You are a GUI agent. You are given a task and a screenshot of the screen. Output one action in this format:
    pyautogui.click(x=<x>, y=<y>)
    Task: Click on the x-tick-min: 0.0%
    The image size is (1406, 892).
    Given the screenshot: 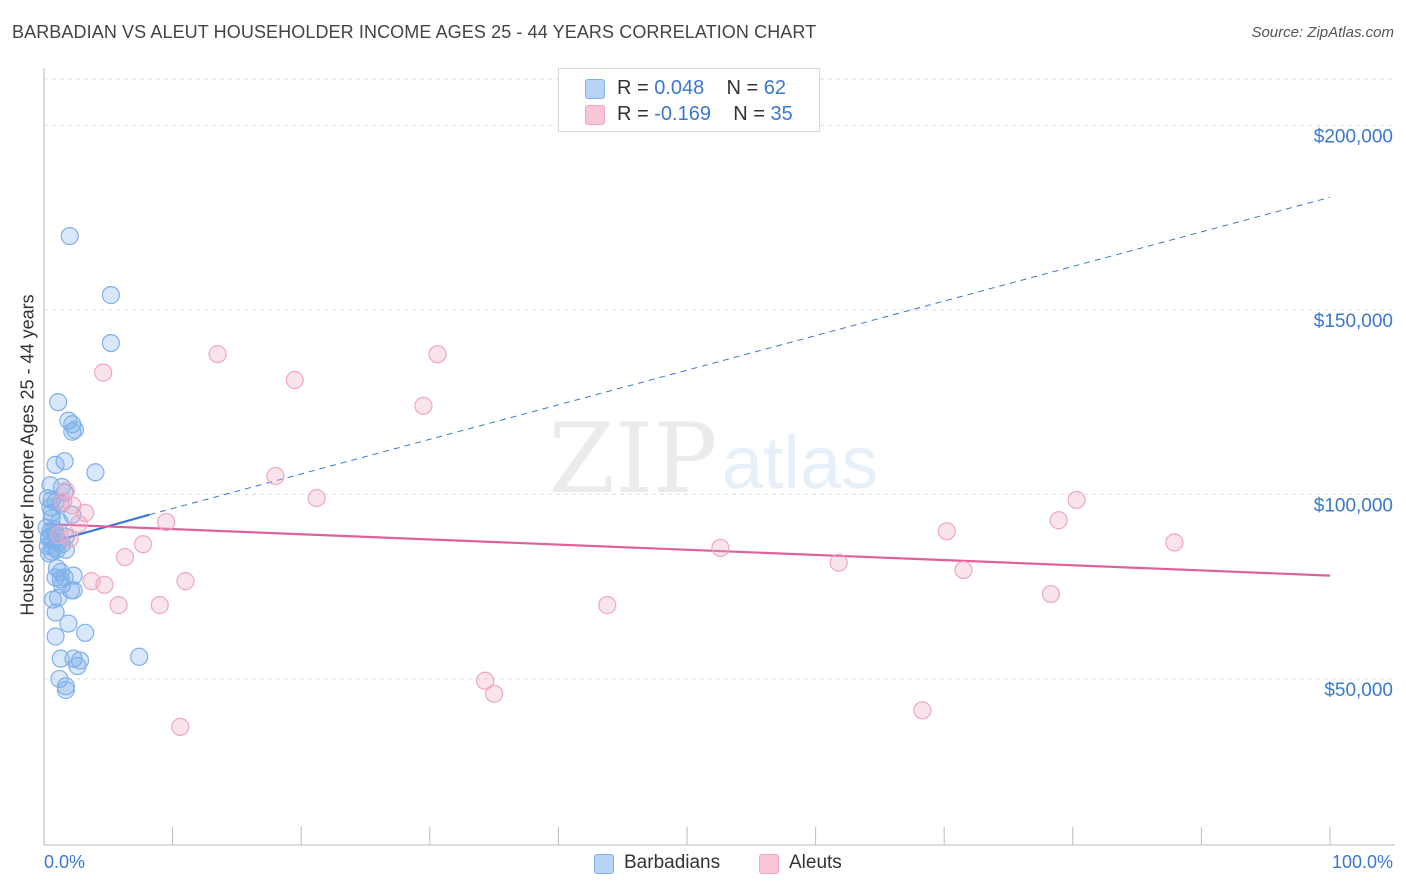 What is the action you would take?
    pyautogui.click(x=65, y=862)
    